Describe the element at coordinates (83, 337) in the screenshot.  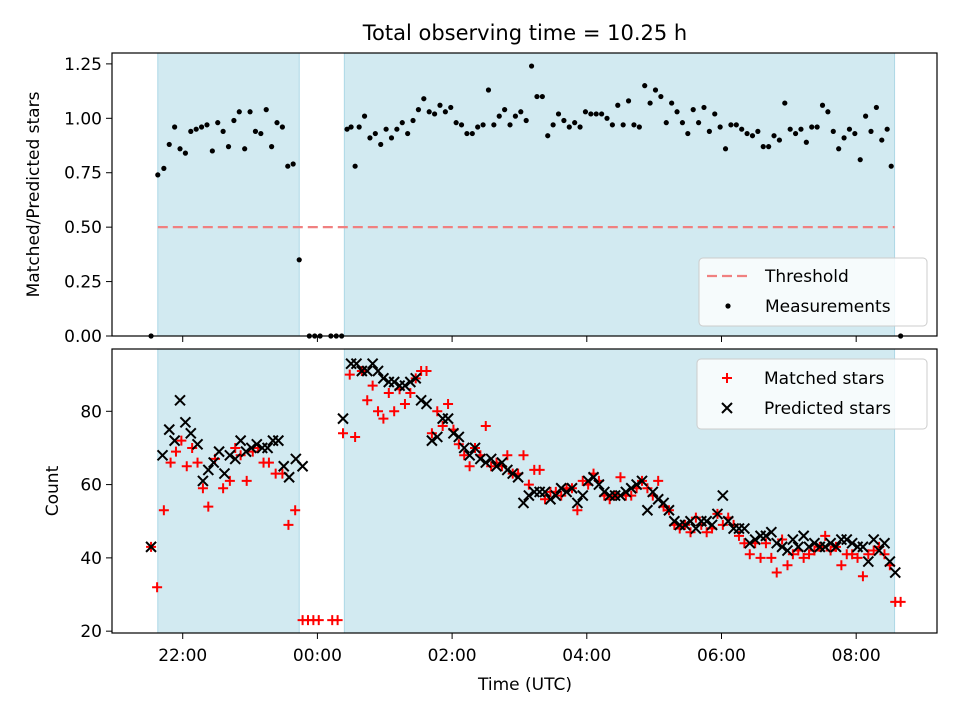
I see `y-tick-label: 0.00` at that location.